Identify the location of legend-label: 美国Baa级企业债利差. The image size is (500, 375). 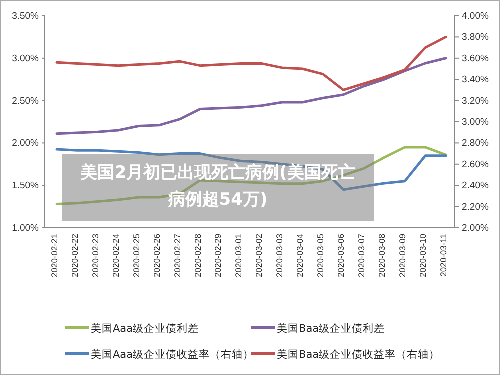
(331, 328).